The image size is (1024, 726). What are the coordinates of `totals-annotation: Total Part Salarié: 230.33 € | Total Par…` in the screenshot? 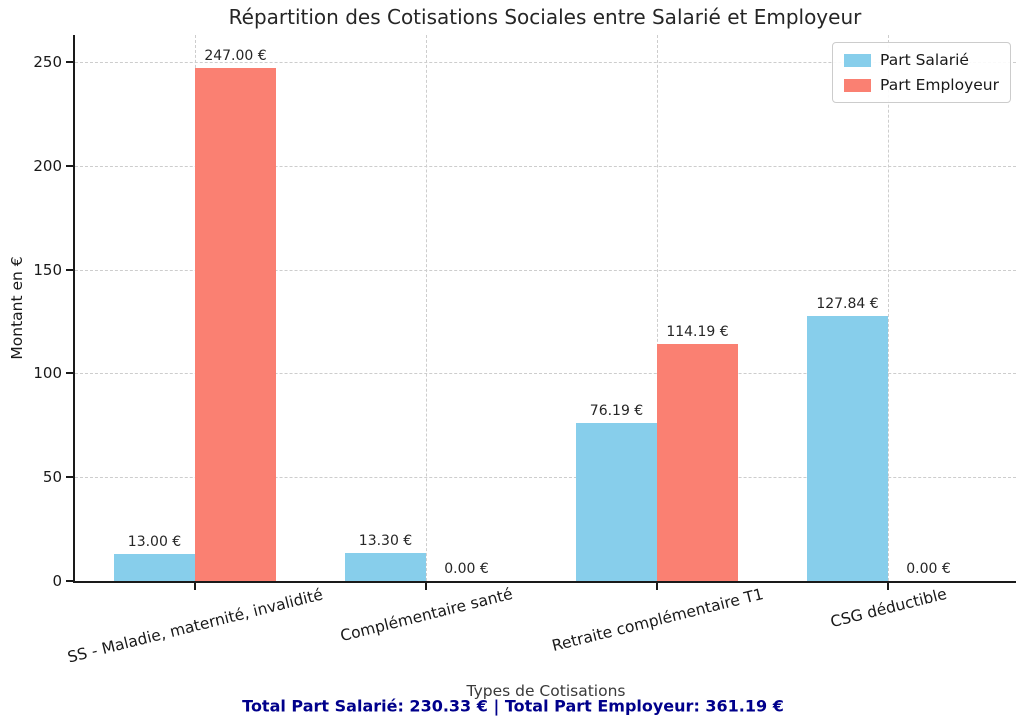 It's located at (513, 706).